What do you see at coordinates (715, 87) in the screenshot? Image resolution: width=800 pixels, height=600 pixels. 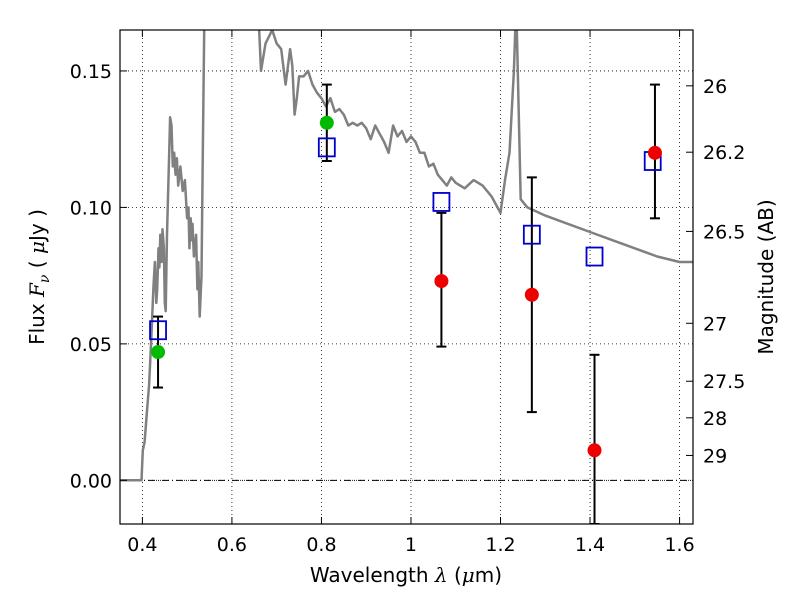 I see `y2-tick-label: 26` at bounding box center [715, 87].